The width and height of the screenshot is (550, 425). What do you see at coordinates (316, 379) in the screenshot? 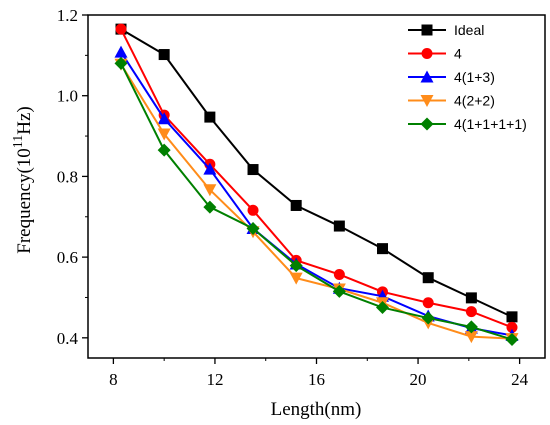
I see `x-tick-label: 16` at bounding box center [316, 379].